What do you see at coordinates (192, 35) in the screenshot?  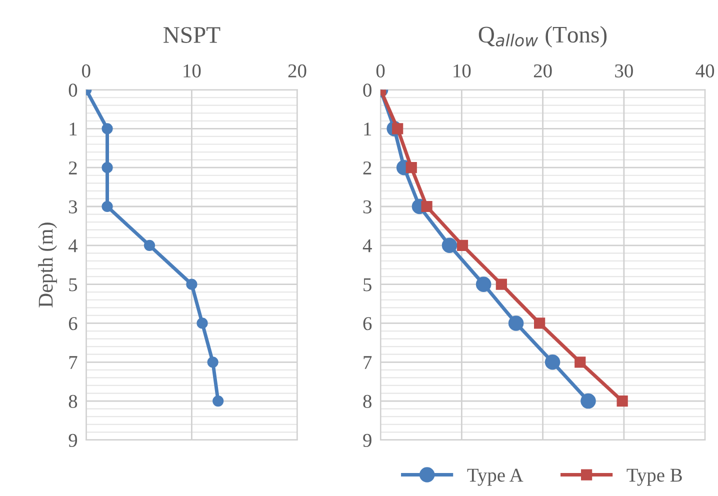 I see `chart-title: NSPT` at bounding box center [192, 35].